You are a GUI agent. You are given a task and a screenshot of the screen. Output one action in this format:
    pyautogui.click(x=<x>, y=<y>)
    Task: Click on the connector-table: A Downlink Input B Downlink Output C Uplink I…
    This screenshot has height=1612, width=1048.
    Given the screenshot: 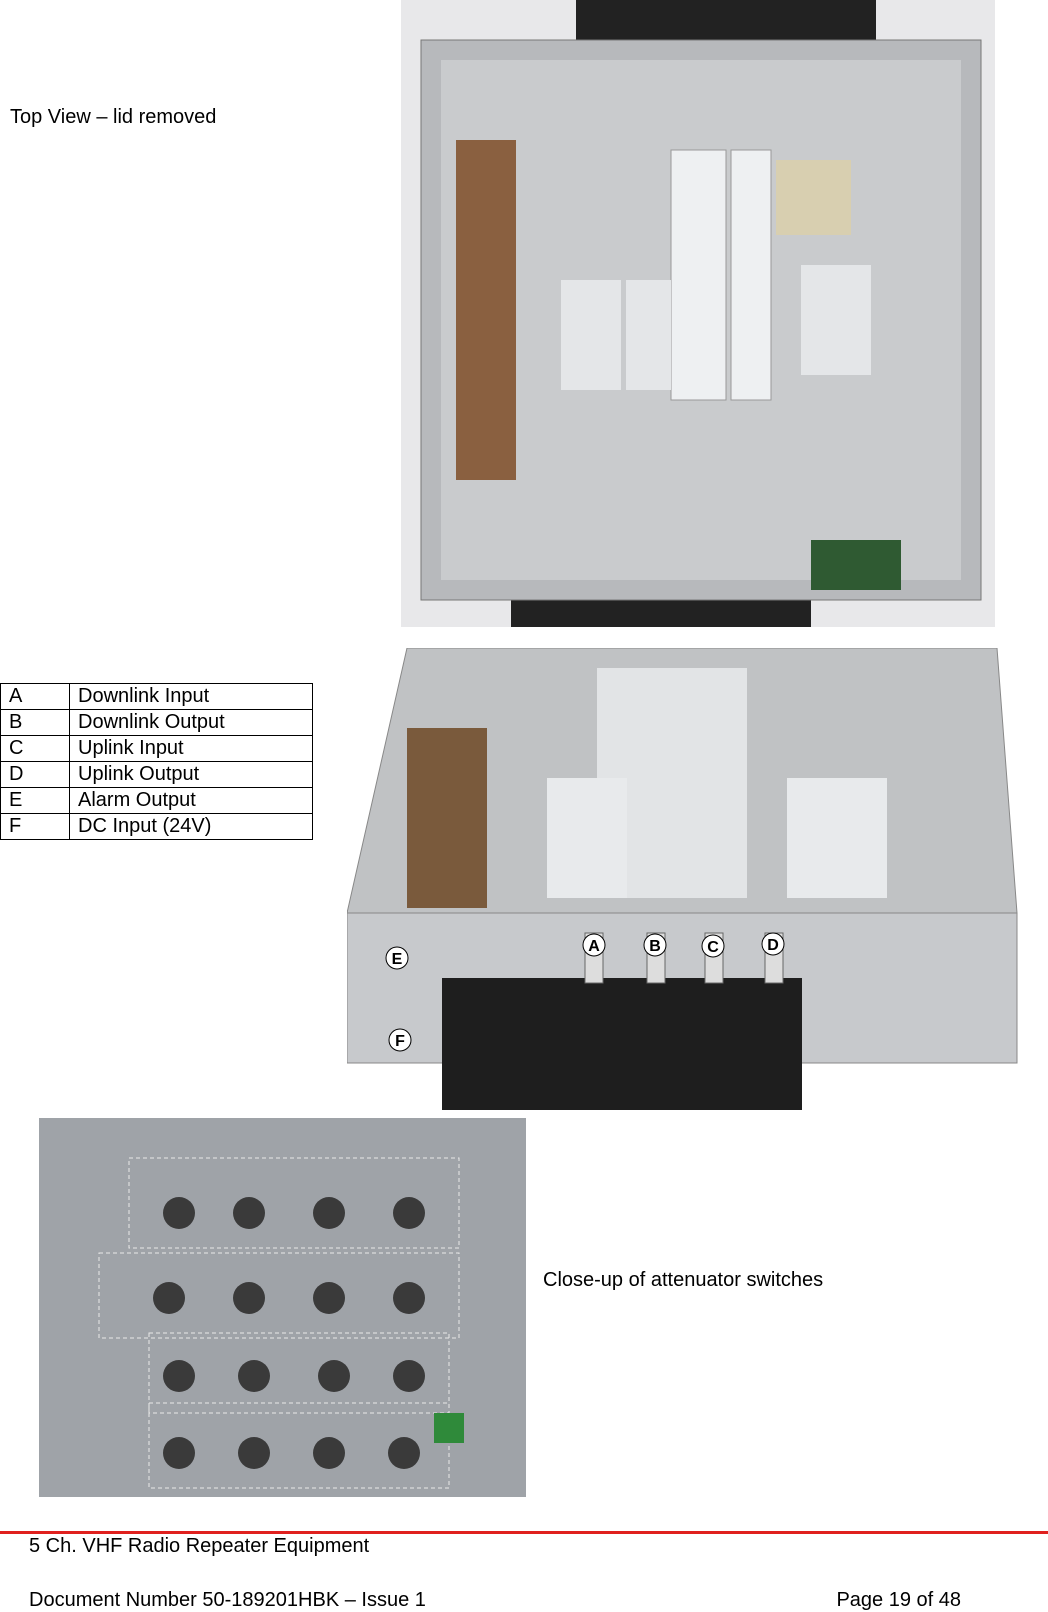 What is the action you would take?
    pyautogui.click(x=156, y=761)
    